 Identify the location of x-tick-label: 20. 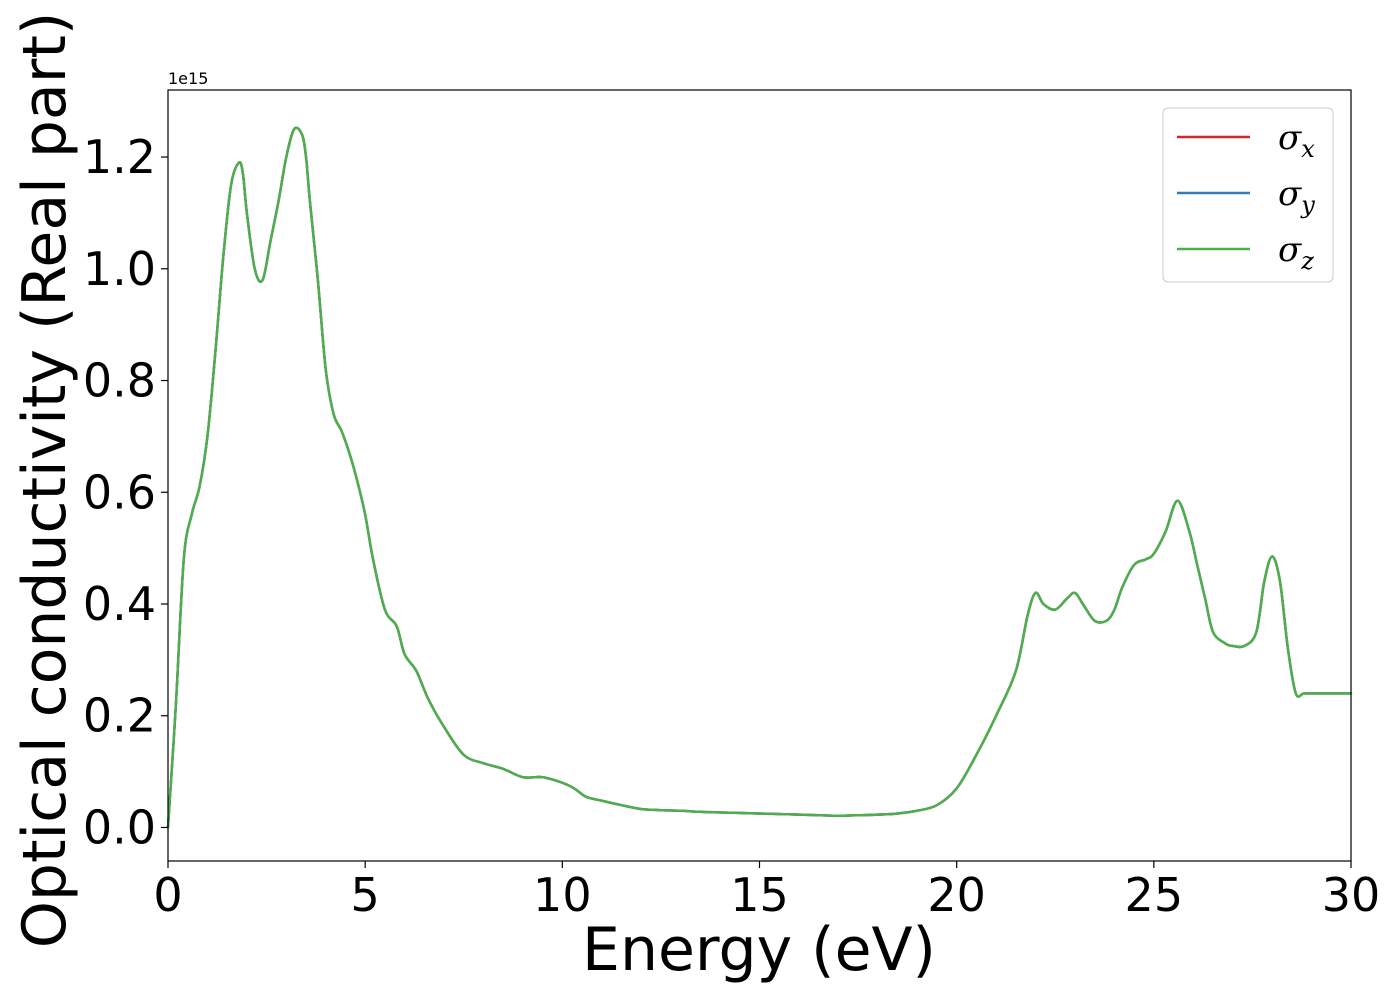
(956, 895).